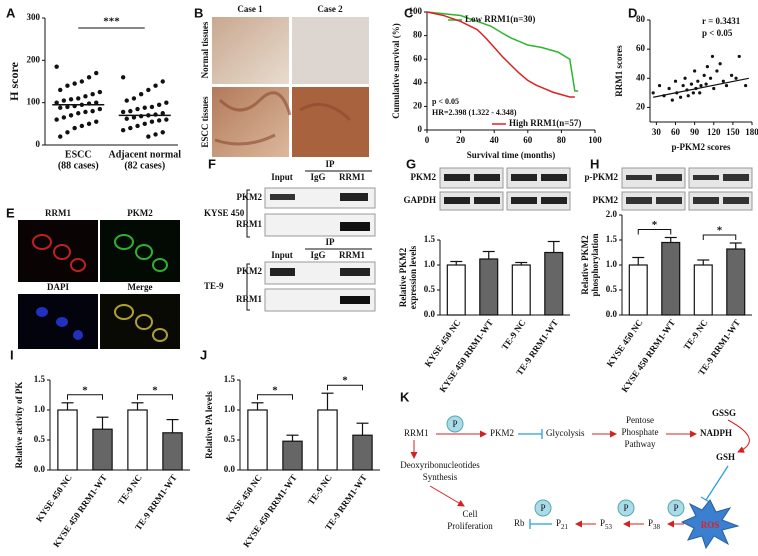 The height and width of the screenshot is (556, 758). What do you see at coordinates (585, 265) in the screenshot?
I see `y-axis-label: Relative PKM2` at bounding box center [585, 265].